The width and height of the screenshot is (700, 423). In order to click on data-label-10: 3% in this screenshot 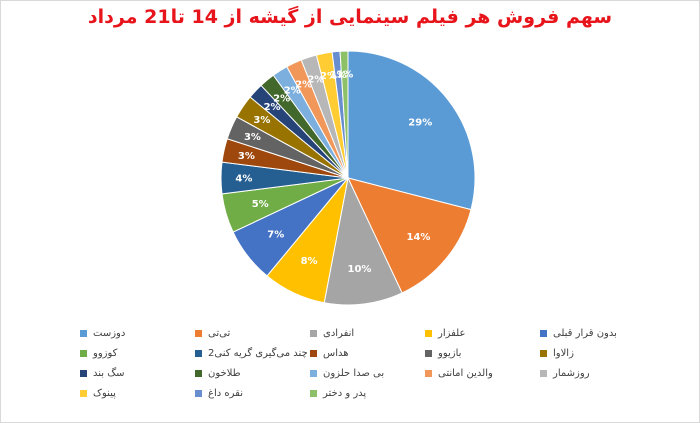, I will do `click(261, 120)`.